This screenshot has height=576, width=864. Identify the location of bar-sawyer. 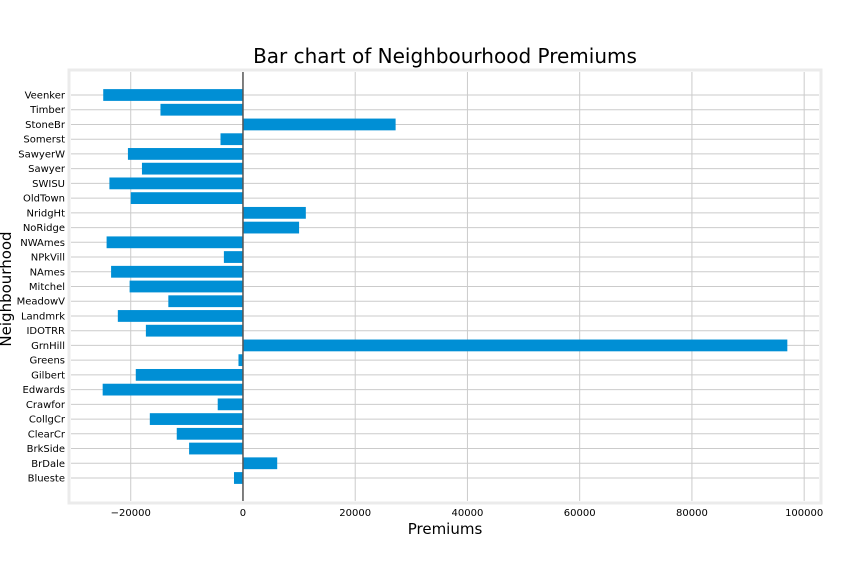
(192, 168).